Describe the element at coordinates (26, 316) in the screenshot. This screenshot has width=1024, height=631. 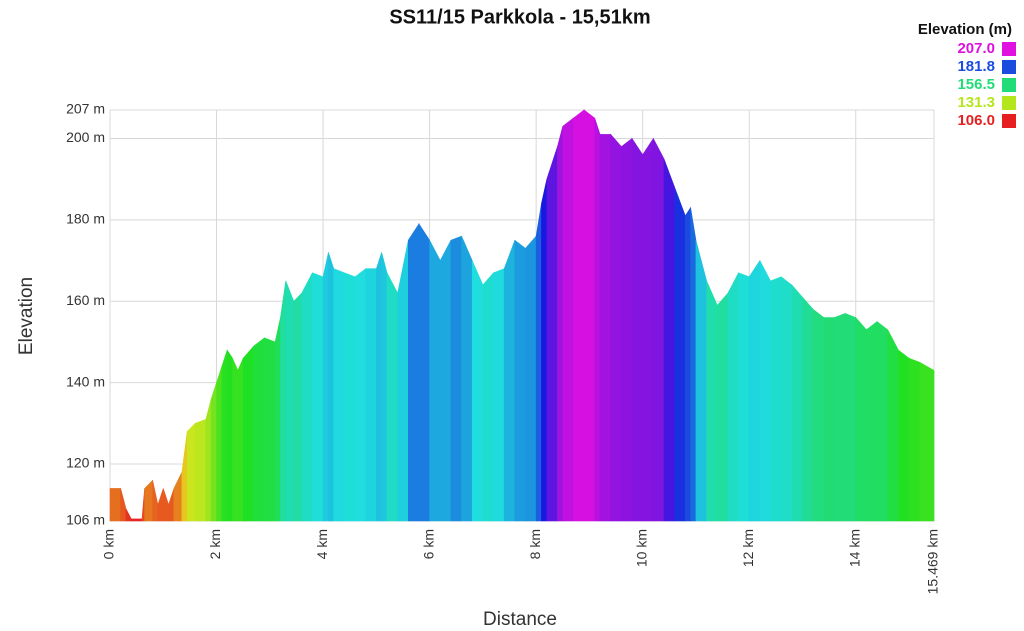
I see `y-axis-label: Elevation` at that location.